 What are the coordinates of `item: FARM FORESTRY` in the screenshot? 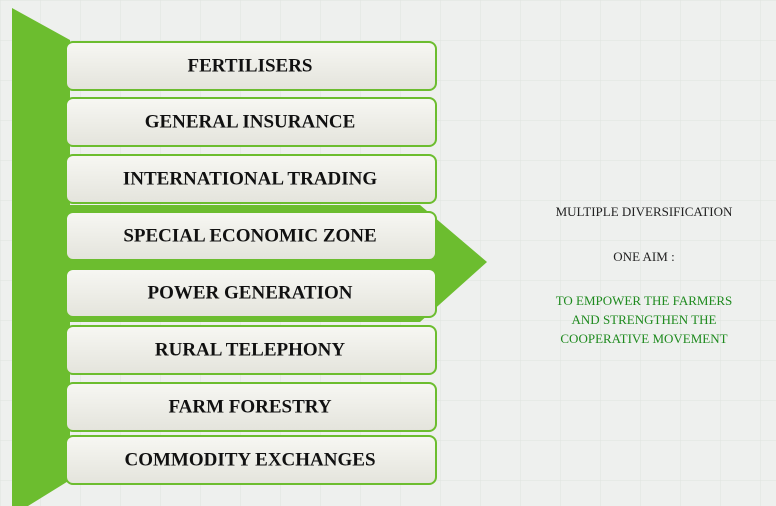 It's located at (251, 407).